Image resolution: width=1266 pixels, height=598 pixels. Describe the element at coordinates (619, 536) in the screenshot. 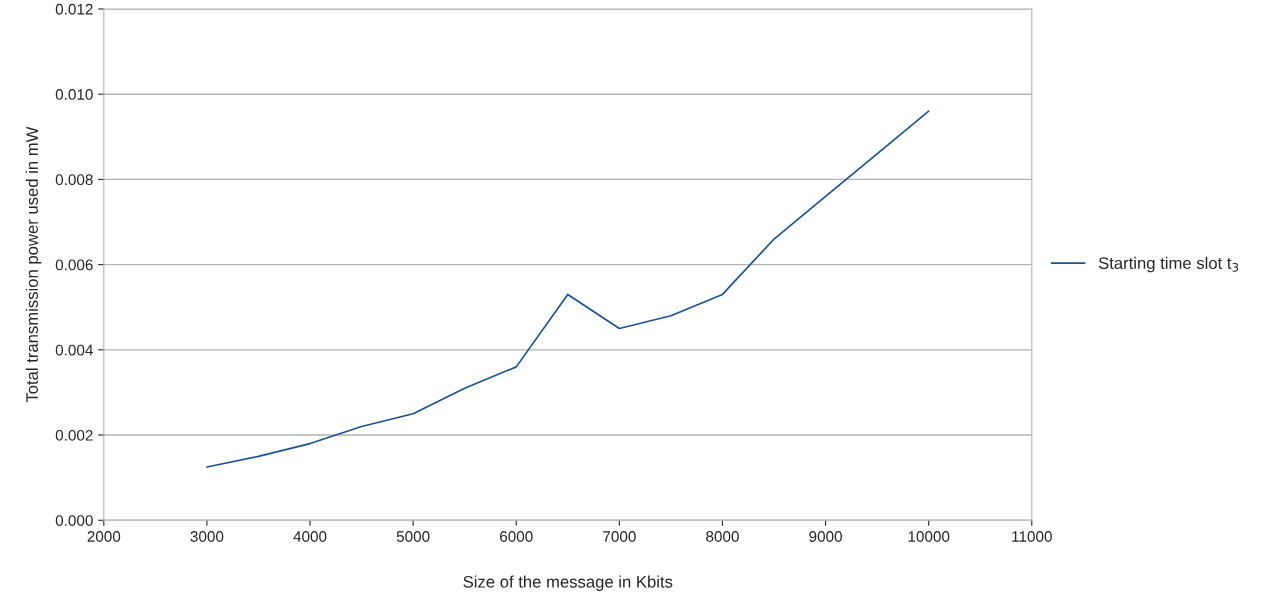

I see `x-tick-label: 7000` at that location.